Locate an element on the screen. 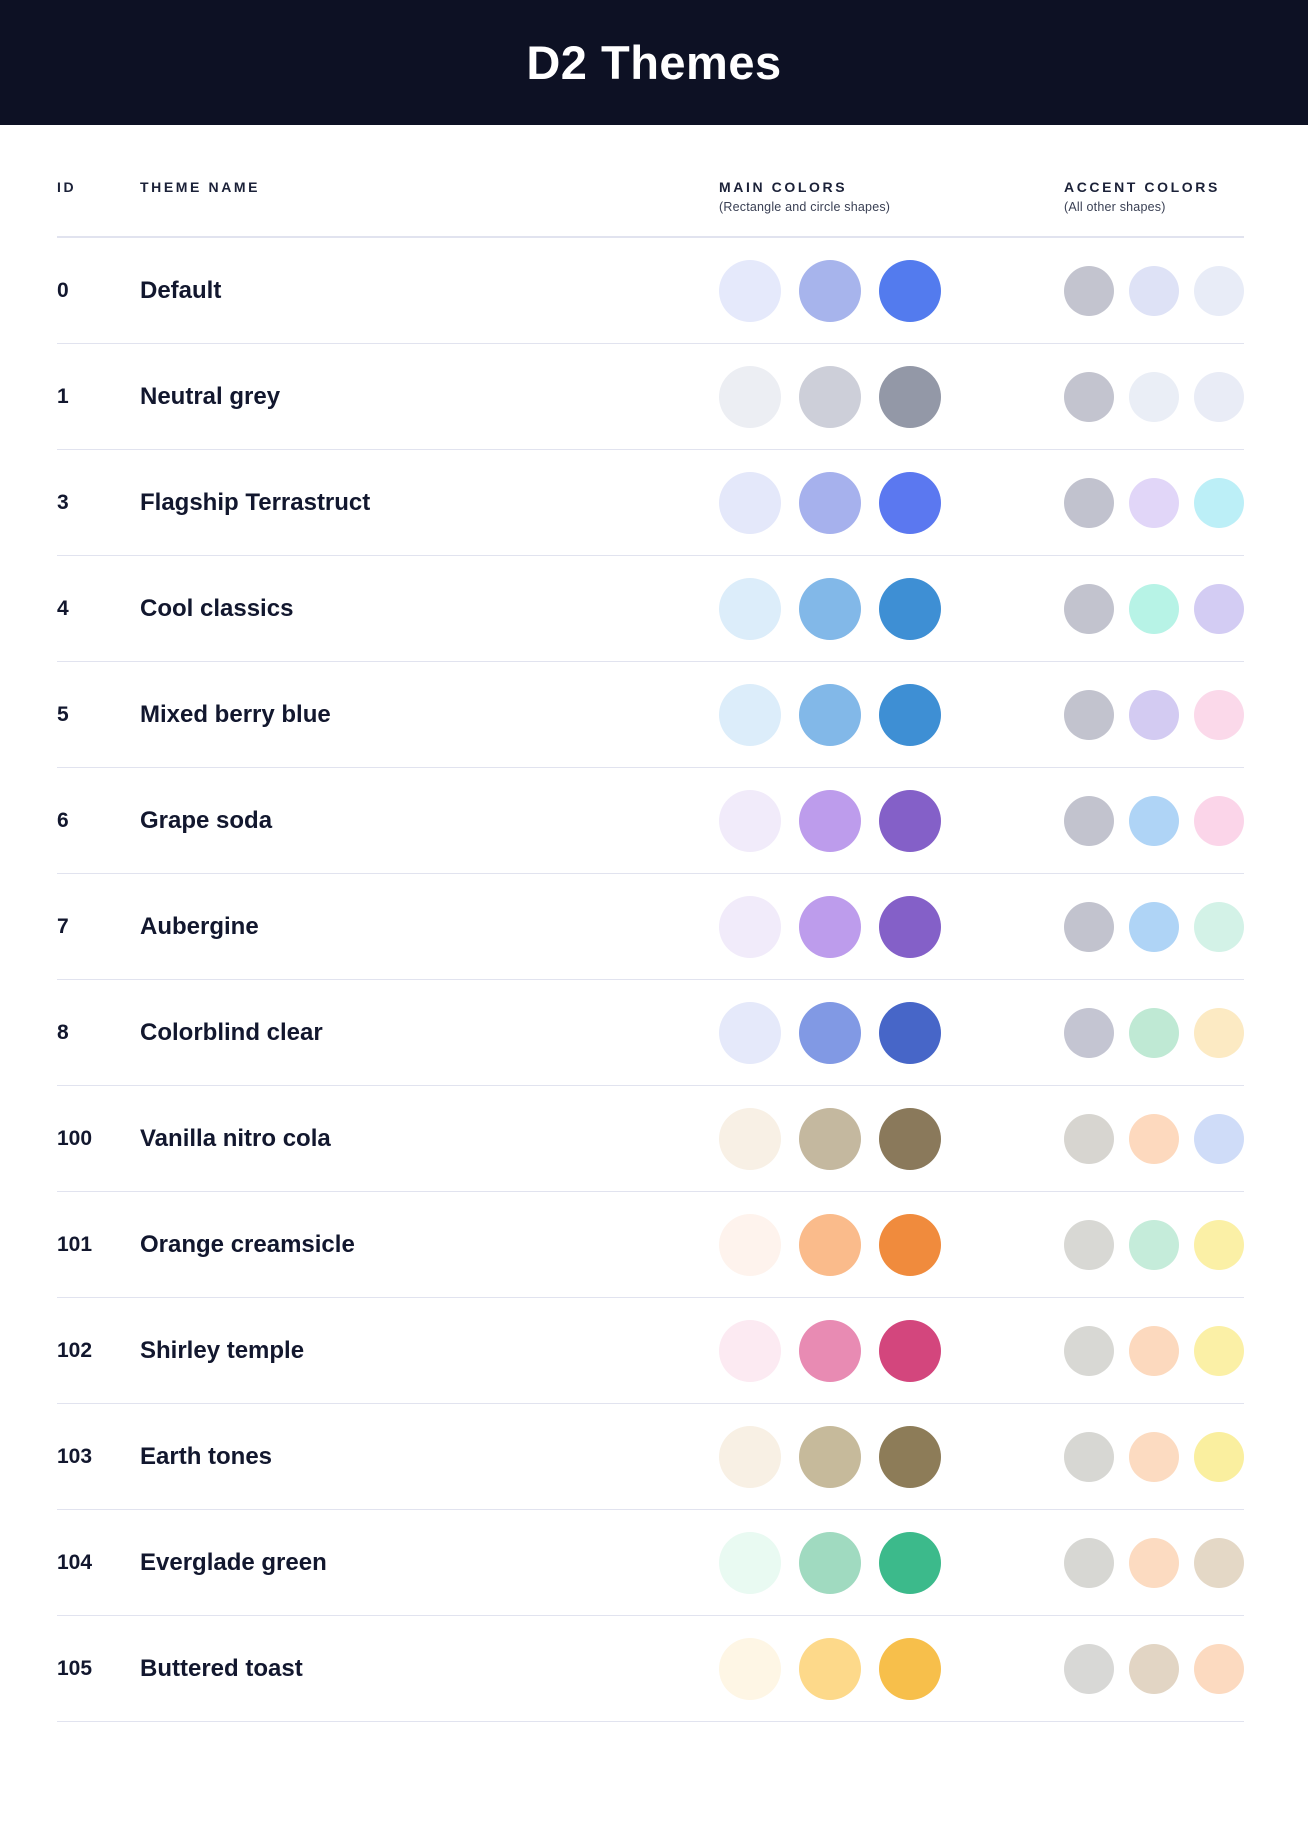  accent-colors-subtitle: (All other shapes) is located at coordinates (1115, 207).